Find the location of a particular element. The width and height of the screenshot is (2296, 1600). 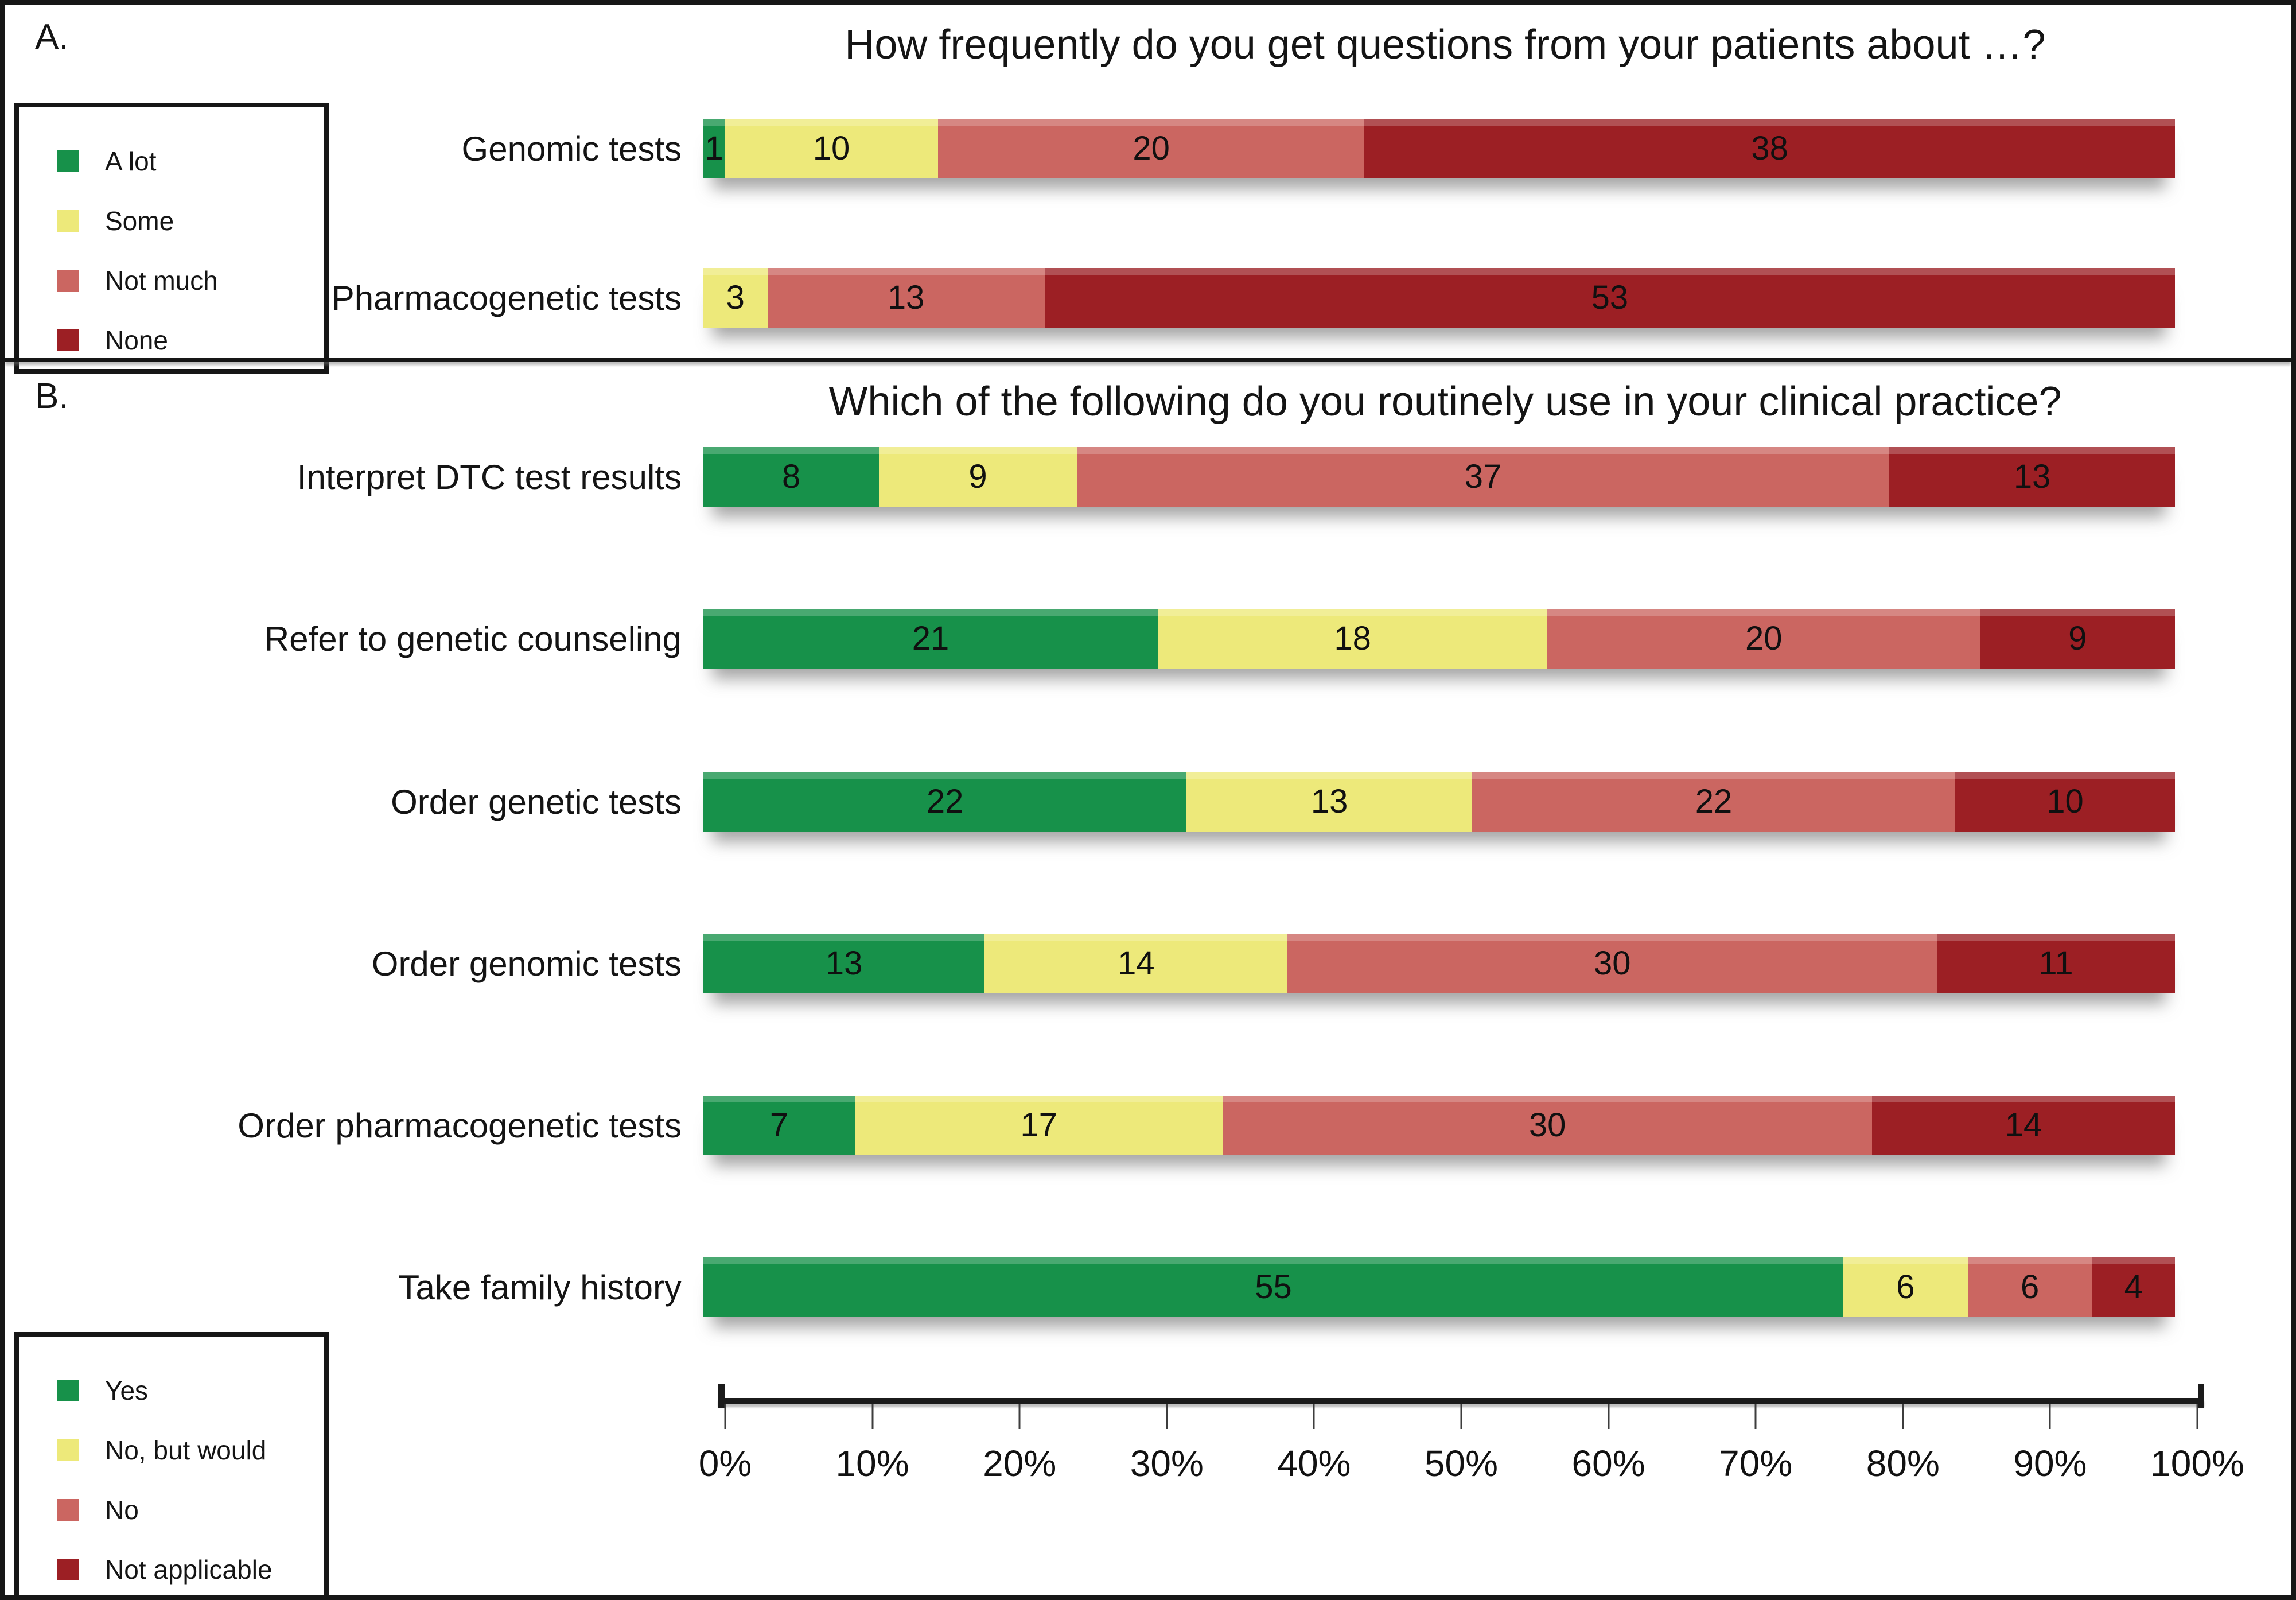

row-category-label: Order genomic tests is located at coordinates (526, 963).